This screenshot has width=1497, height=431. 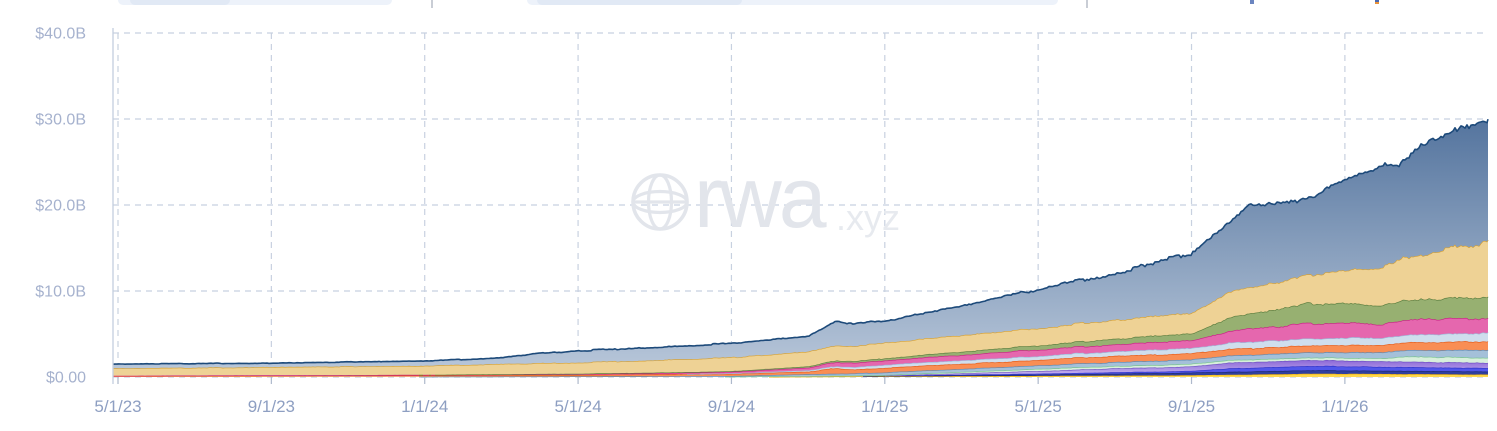 I want to click on watermark-brand: rwa, so click(x=760, y=198).